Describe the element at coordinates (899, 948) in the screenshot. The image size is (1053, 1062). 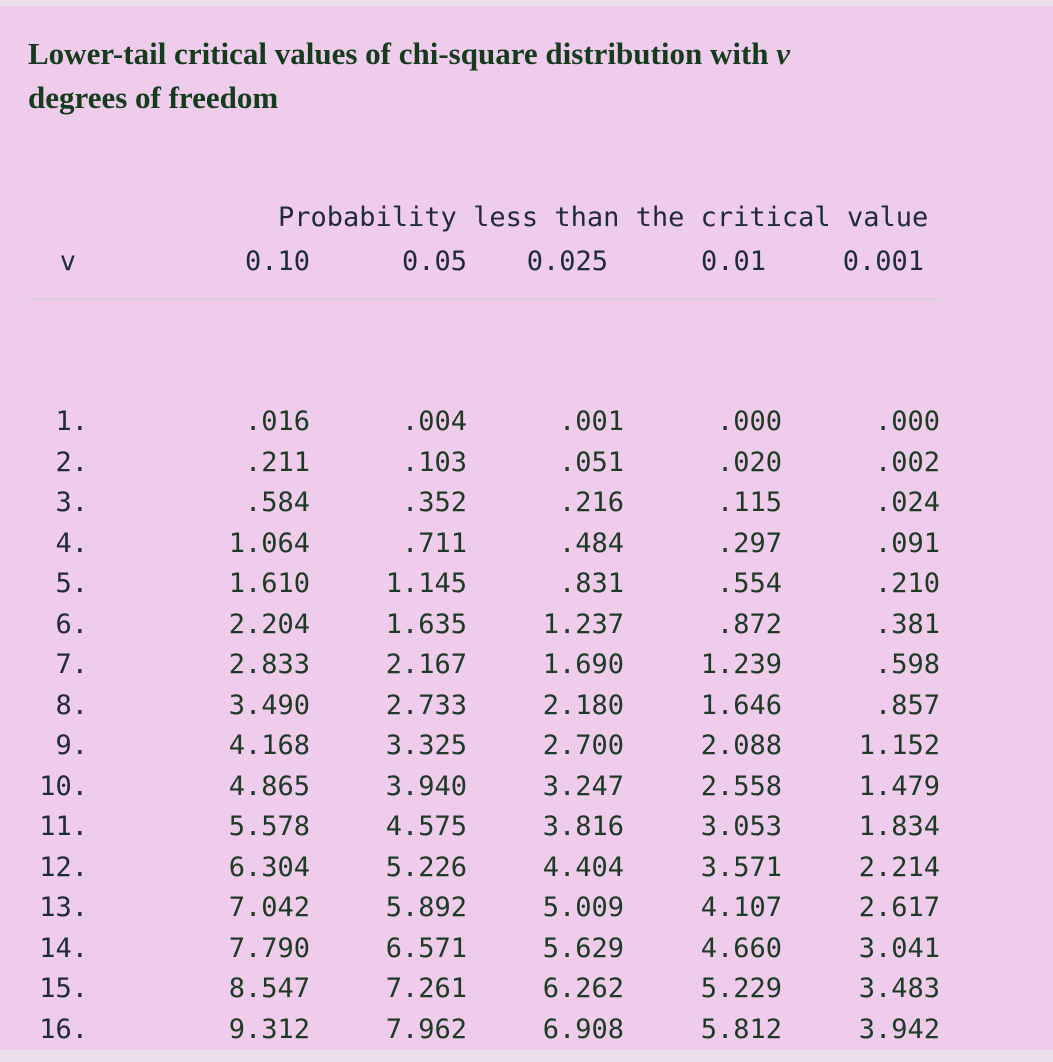
I see `cell-p0001: 3.041` at that location.